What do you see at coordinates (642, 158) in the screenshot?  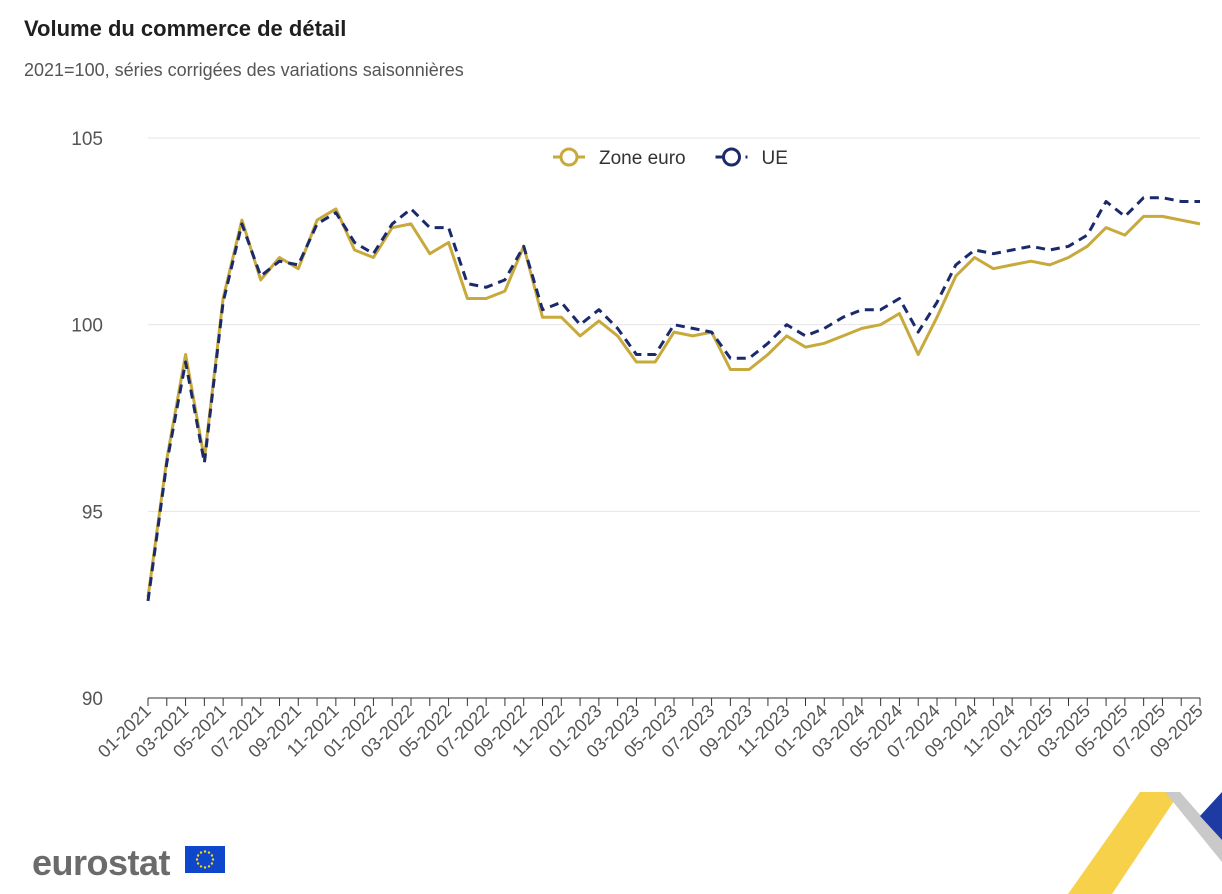 I see `legend-label: Zone euro` at bounding box center [642, 158].